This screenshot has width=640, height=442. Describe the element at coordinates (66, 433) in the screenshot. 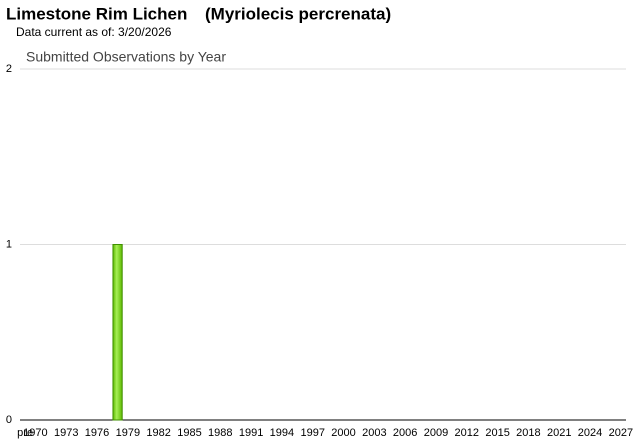

I see `x-tick-label: 1973` at that location.